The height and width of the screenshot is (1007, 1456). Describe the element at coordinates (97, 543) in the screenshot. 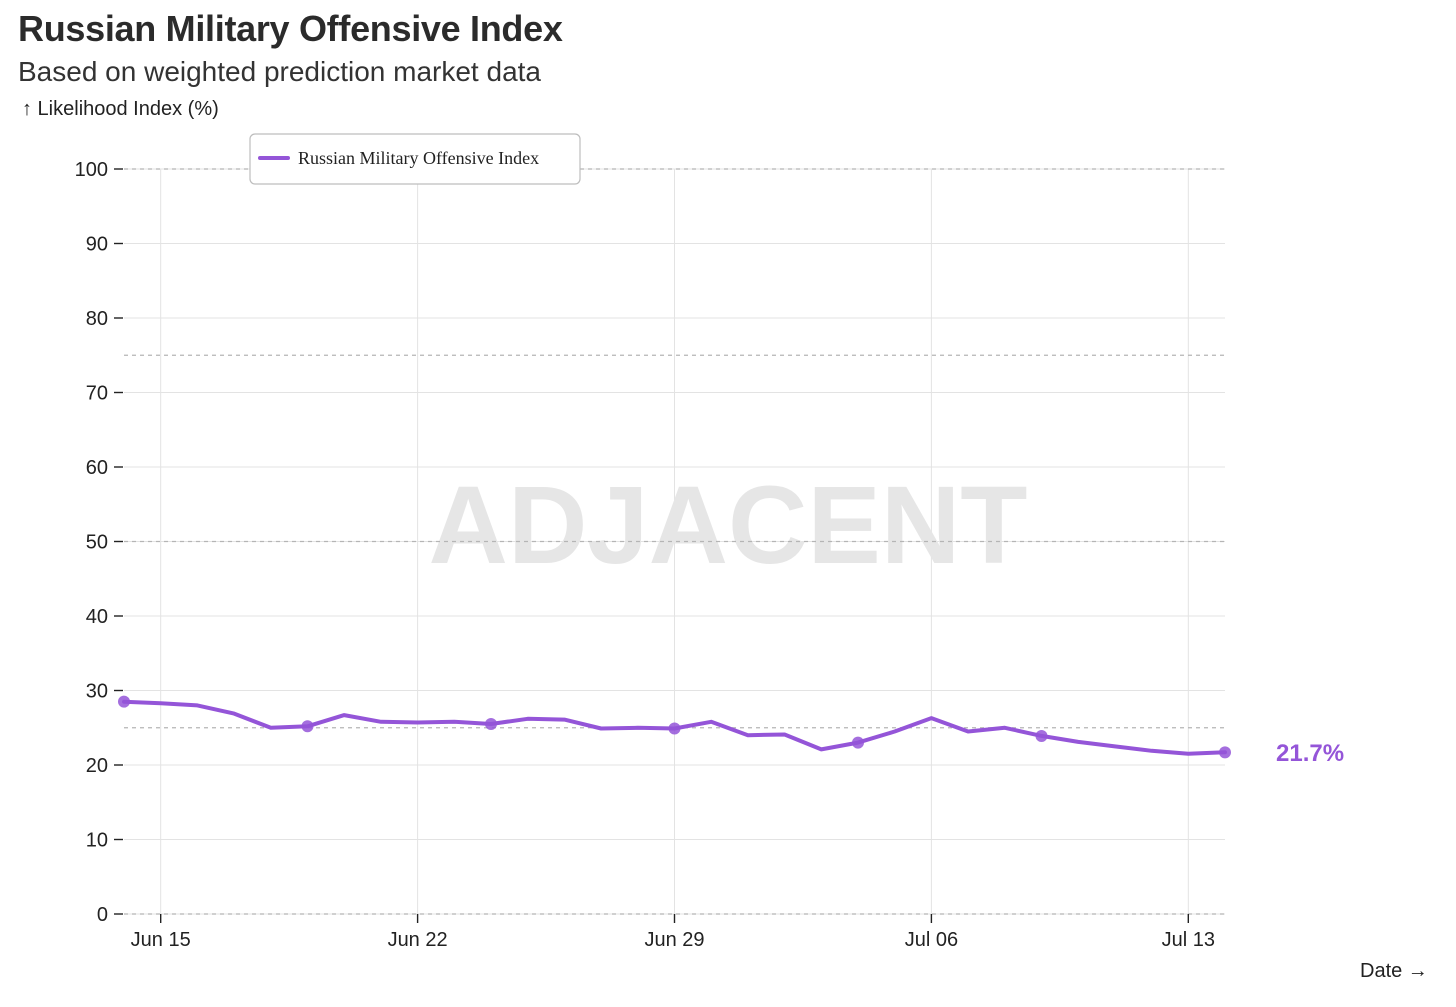

I see `y-tick-label: 50` at that location.